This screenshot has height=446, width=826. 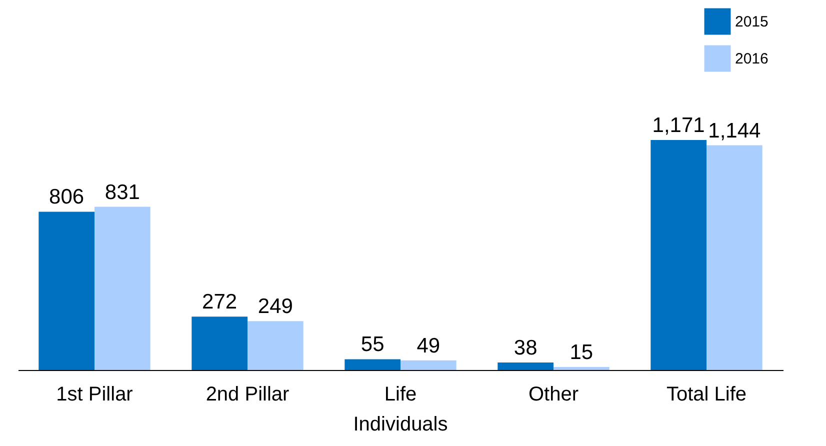 I want to click on x-tick-label: 1st Pillar, so click(x=95, y=395).